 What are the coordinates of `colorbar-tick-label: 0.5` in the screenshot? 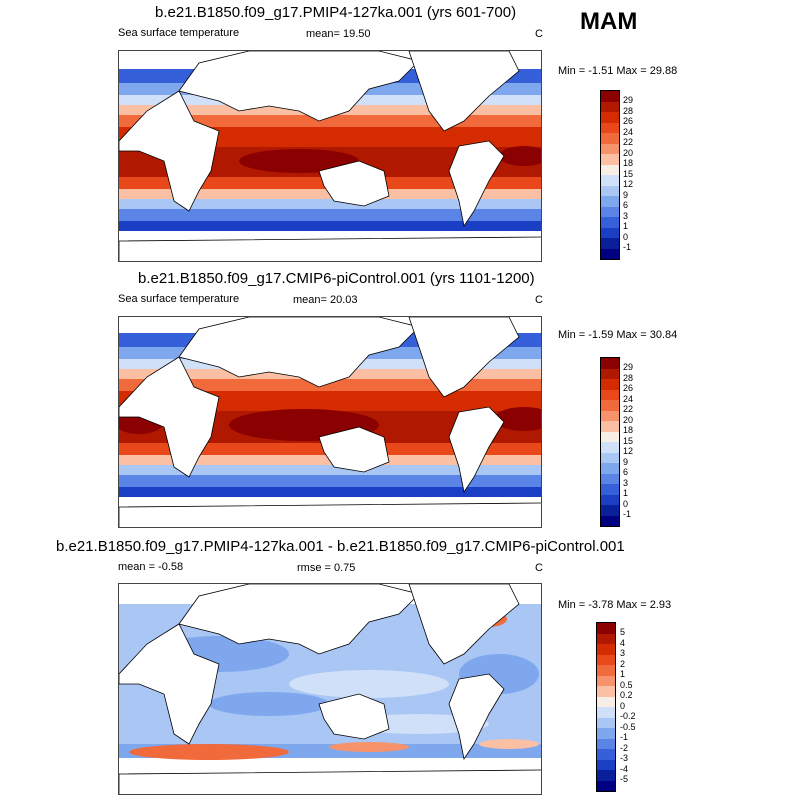 It's located at (626, 685).